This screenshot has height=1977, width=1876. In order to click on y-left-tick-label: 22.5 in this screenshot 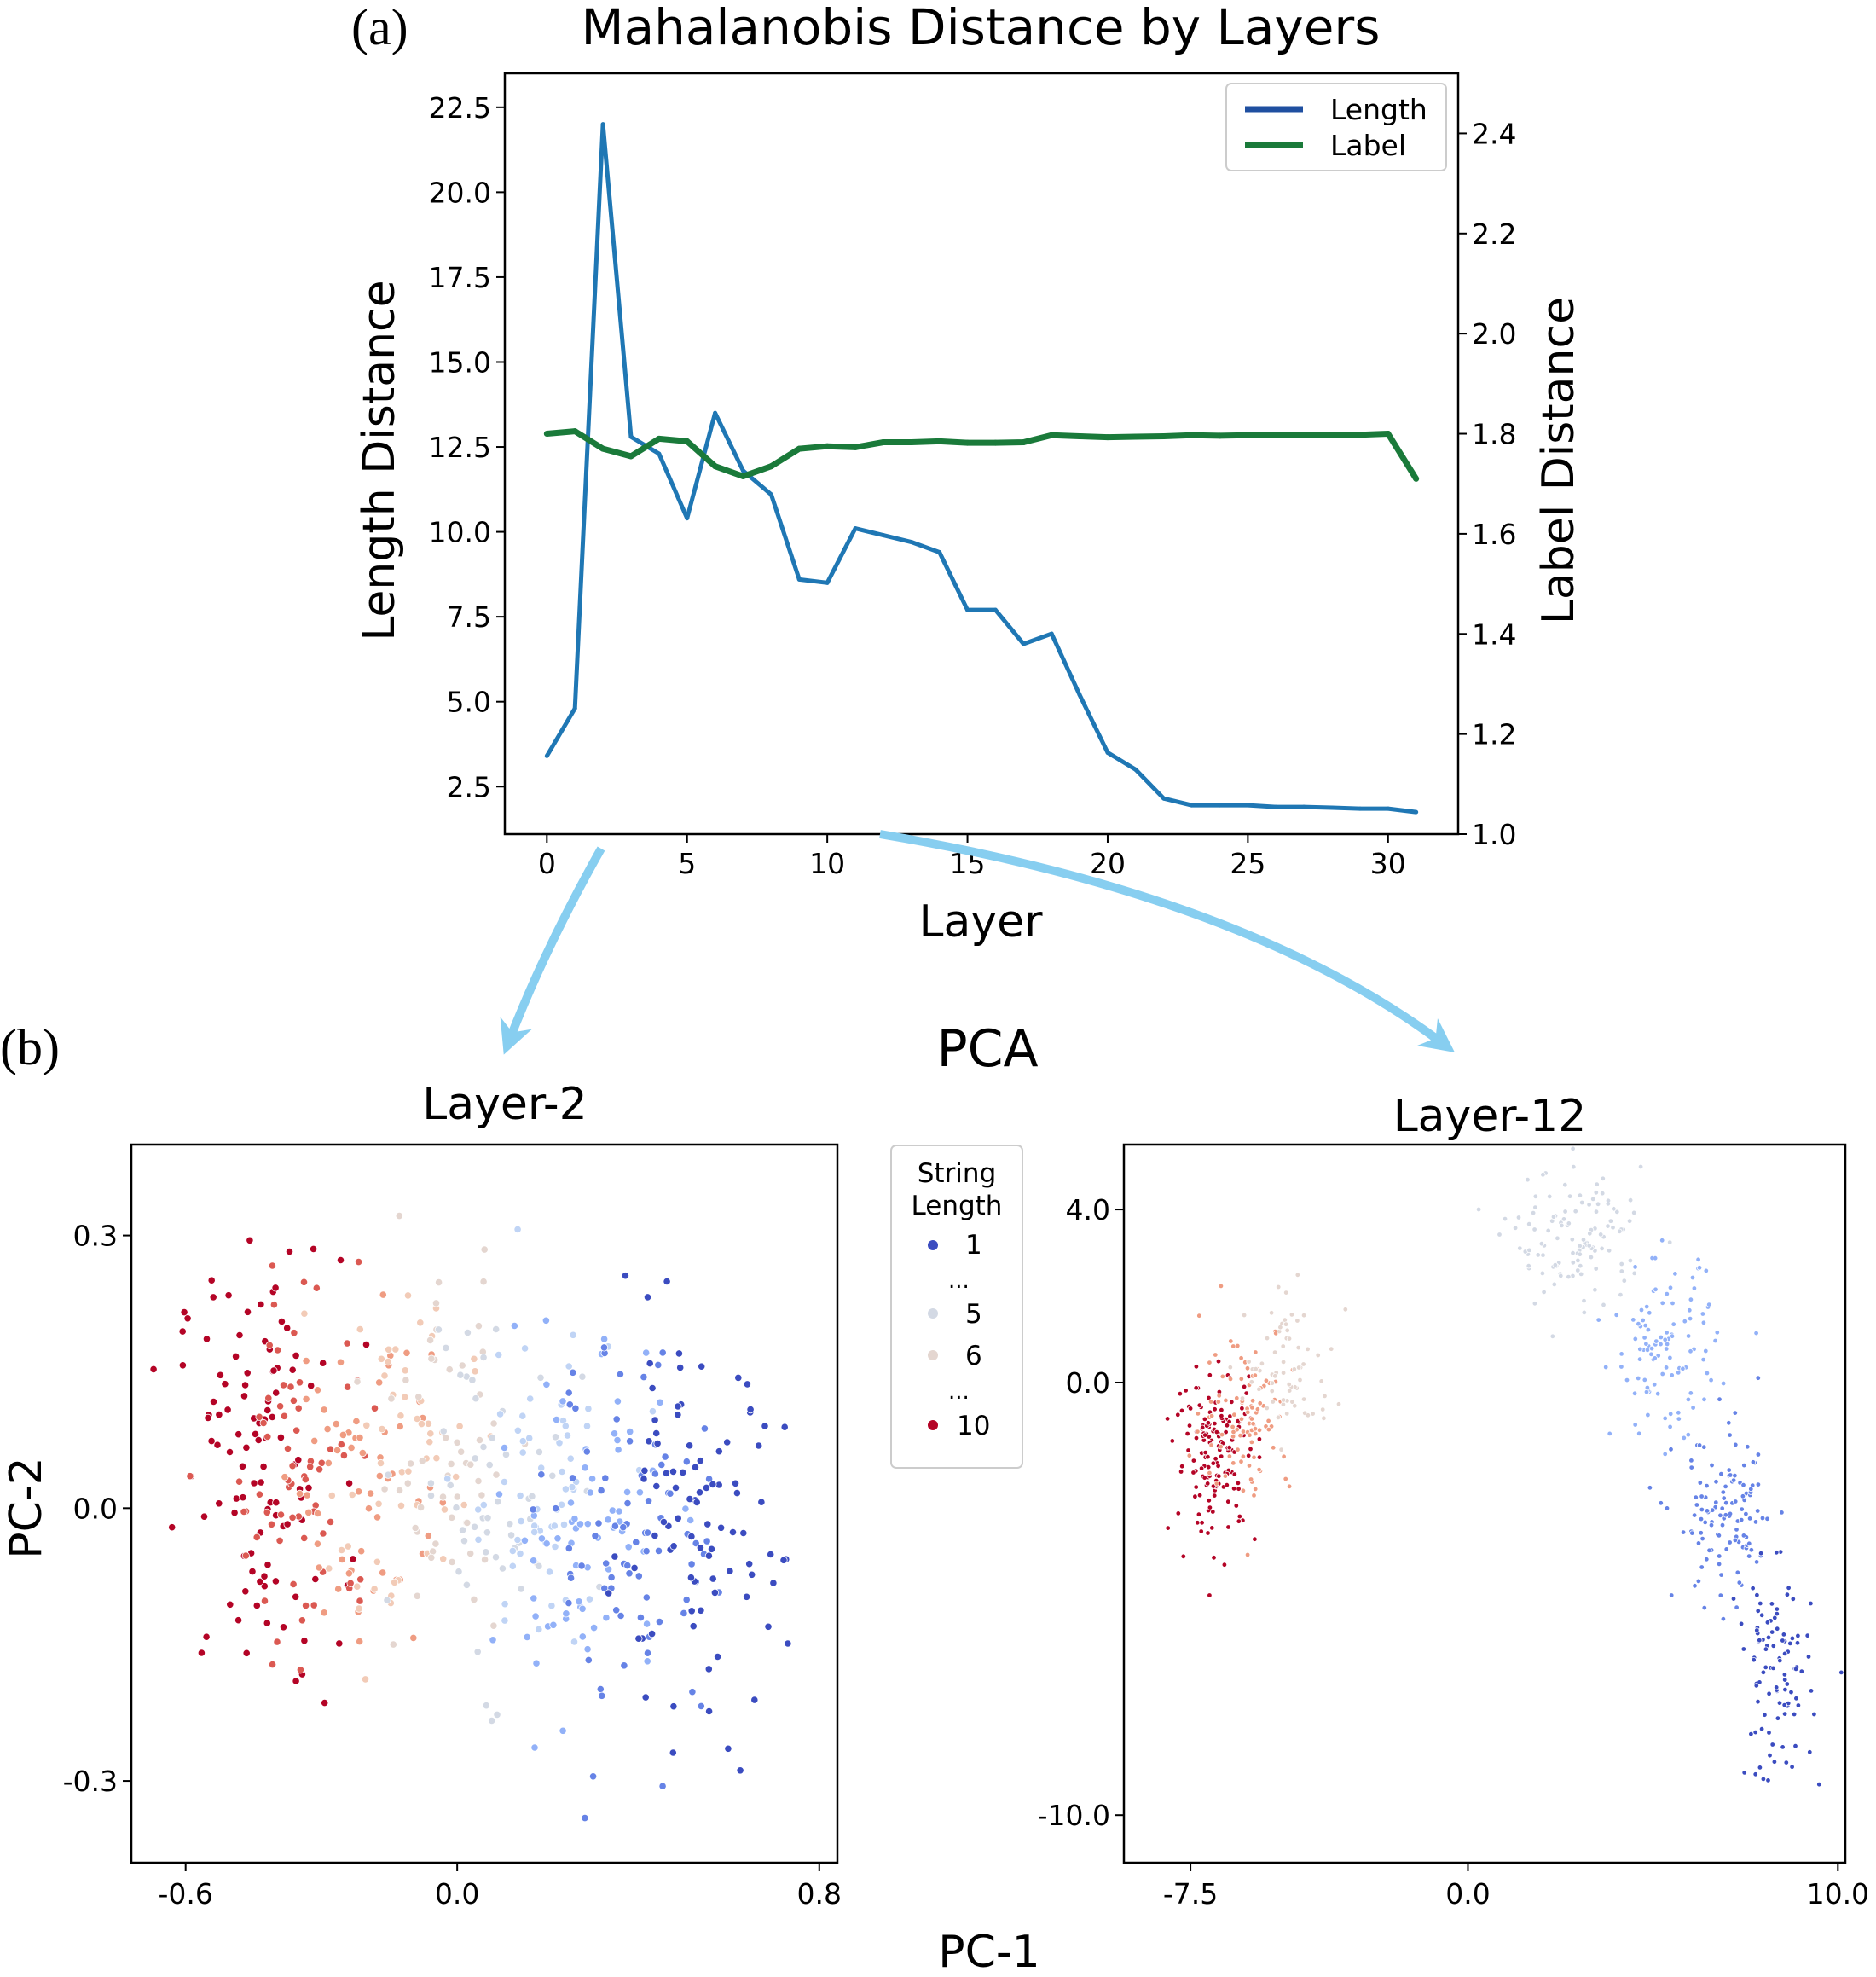, I will do `click(460, 108)`.